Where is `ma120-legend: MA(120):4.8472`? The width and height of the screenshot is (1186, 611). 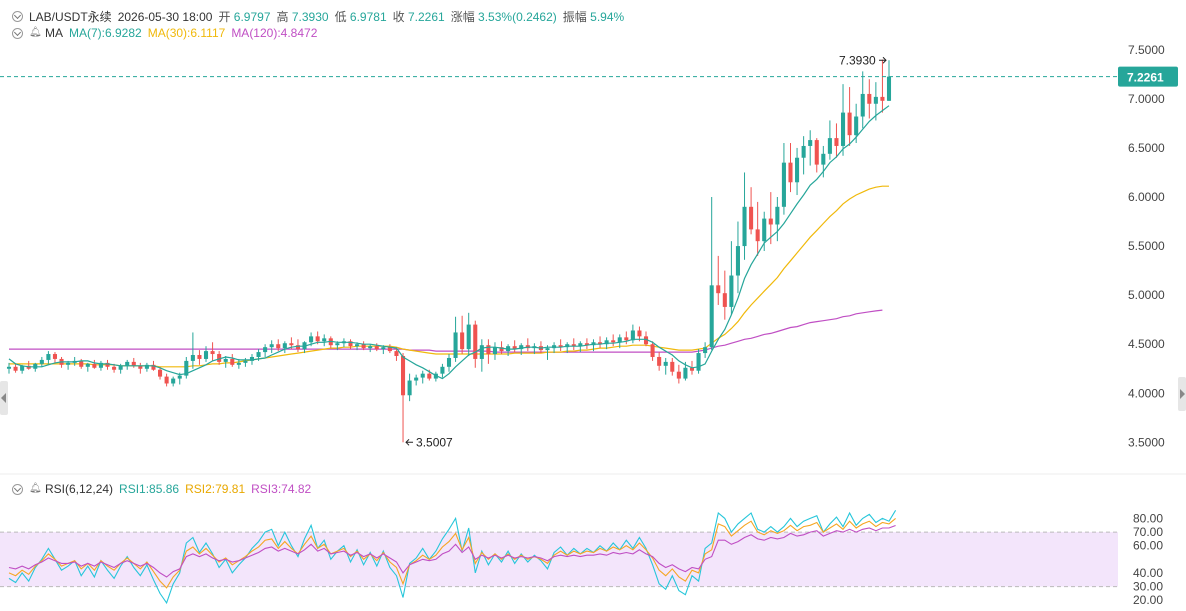
ma120-legend: MA(120):4.8472 is located at coordinates (274, 33).